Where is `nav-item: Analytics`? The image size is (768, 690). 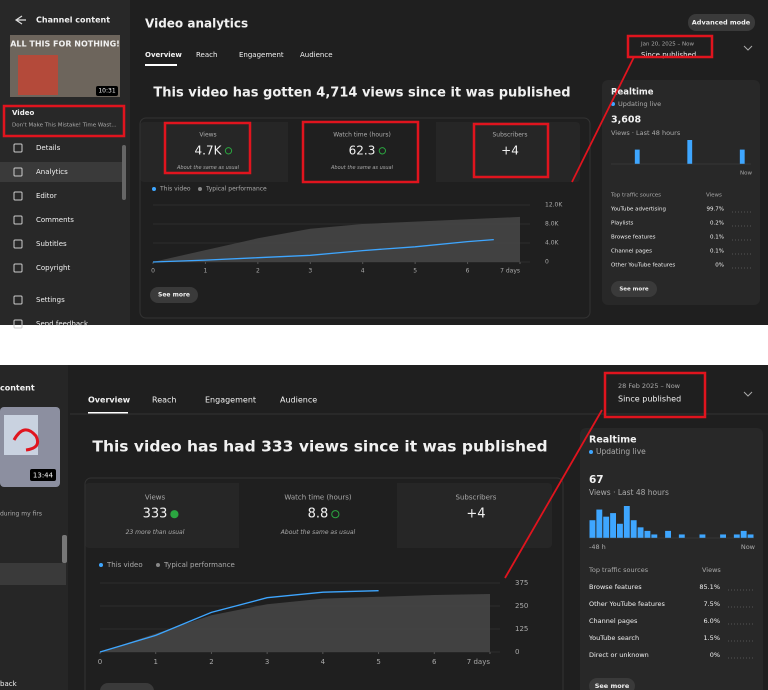
nav-item: Analytics is located at coordinates (52, 172).